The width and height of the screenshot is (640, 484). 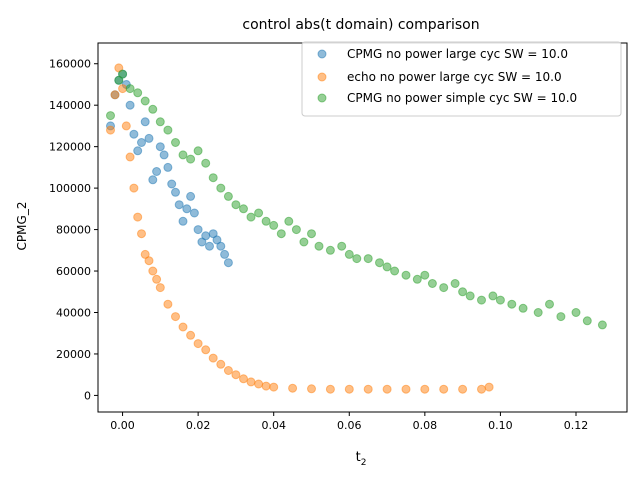 I want to click on legend-label-echo-large: echo no power large cyc SW = 10.0, so click(x=454, y=77).